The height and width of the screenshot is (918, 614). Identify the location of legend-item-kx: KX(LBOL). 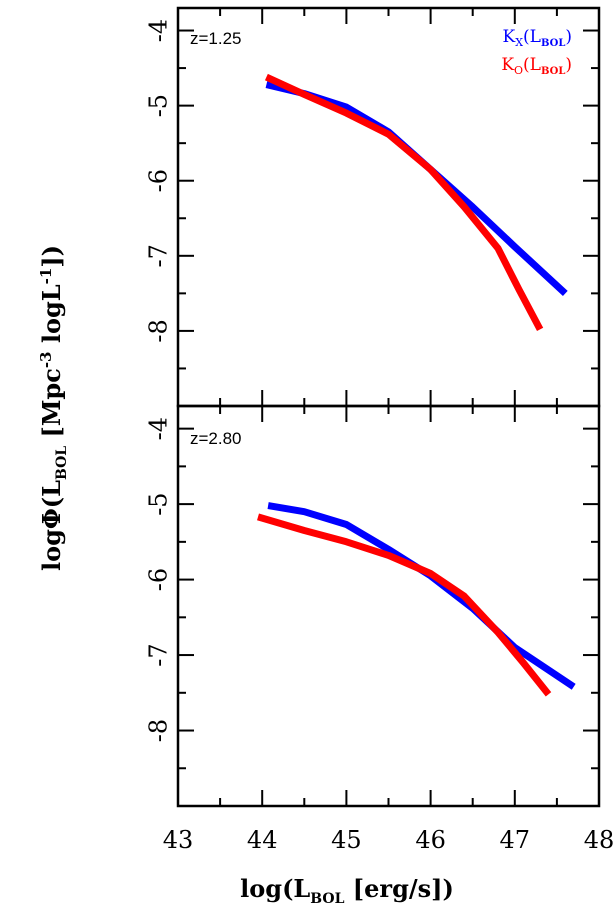
(538, 38).